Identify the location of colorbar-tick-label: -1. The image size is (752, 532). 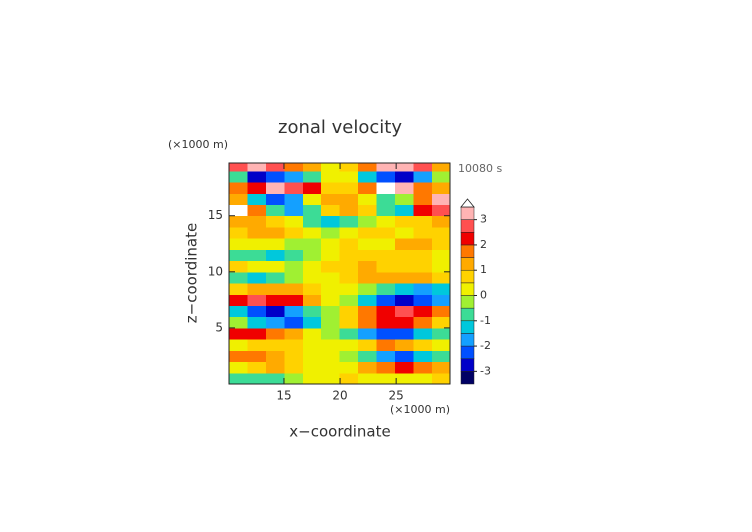
(485, 320).